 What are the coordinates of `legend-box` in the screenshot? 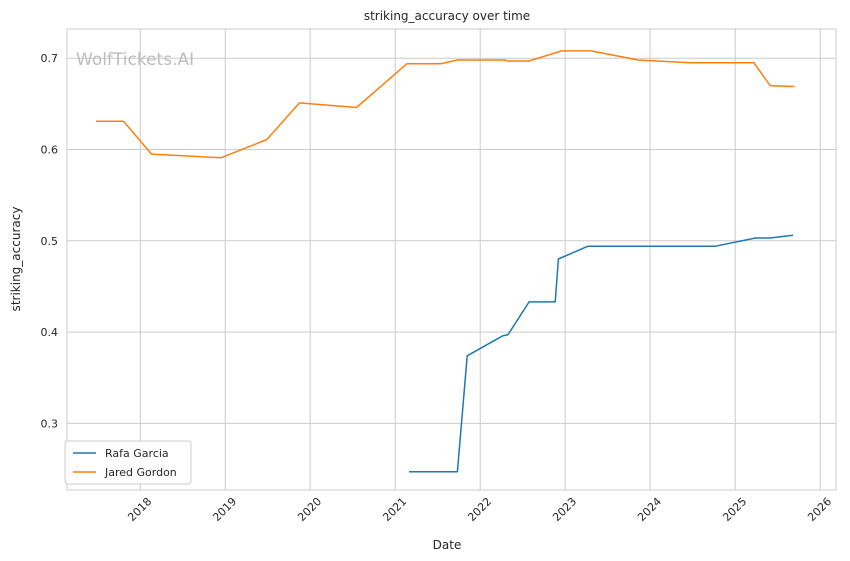 It's located at (128, 462).